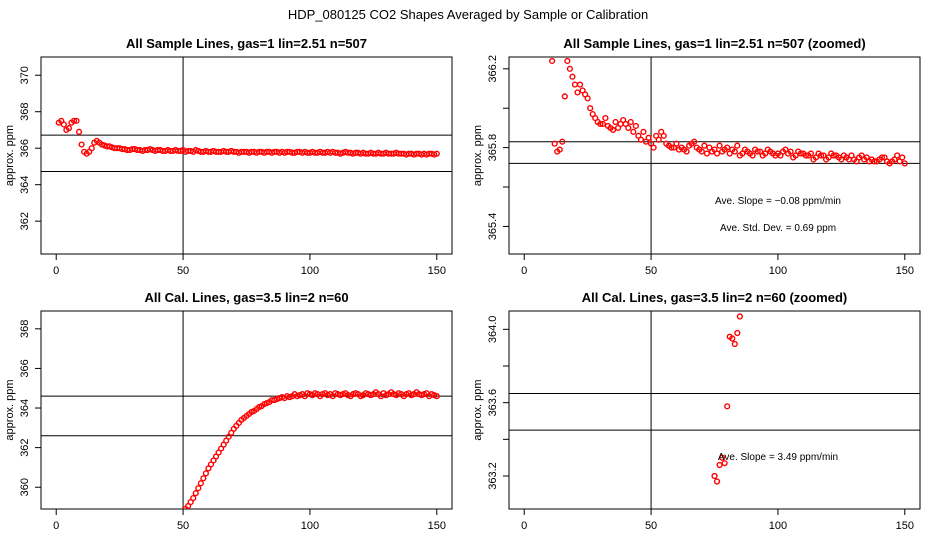  What do you see at coordinates (493, 227) in the screenshot?
I see `y-tick-label: 365.4` at bounding box center [493, 227].